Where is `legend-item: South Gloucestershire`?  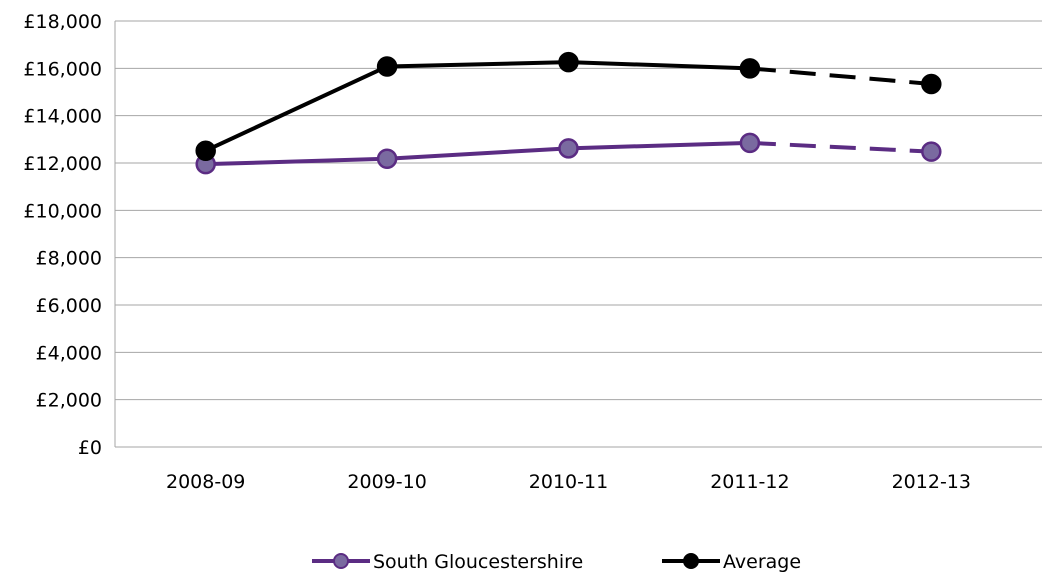
legend-item: South Gloucestershire is located at coordinates (447, 562).